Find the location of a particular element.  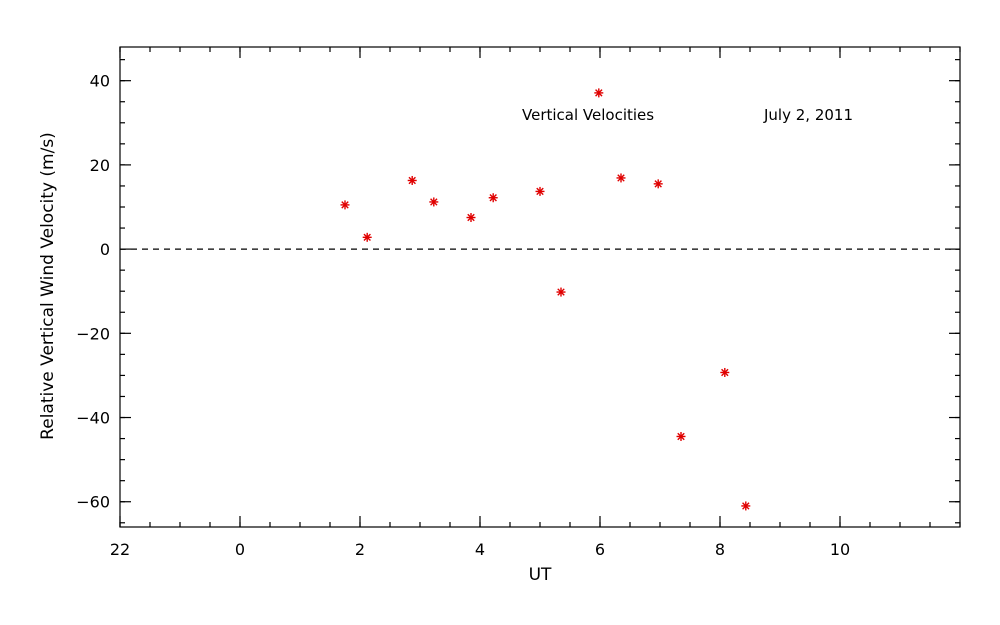

x-tick-label: 2 is located at coordinates (360, 549).